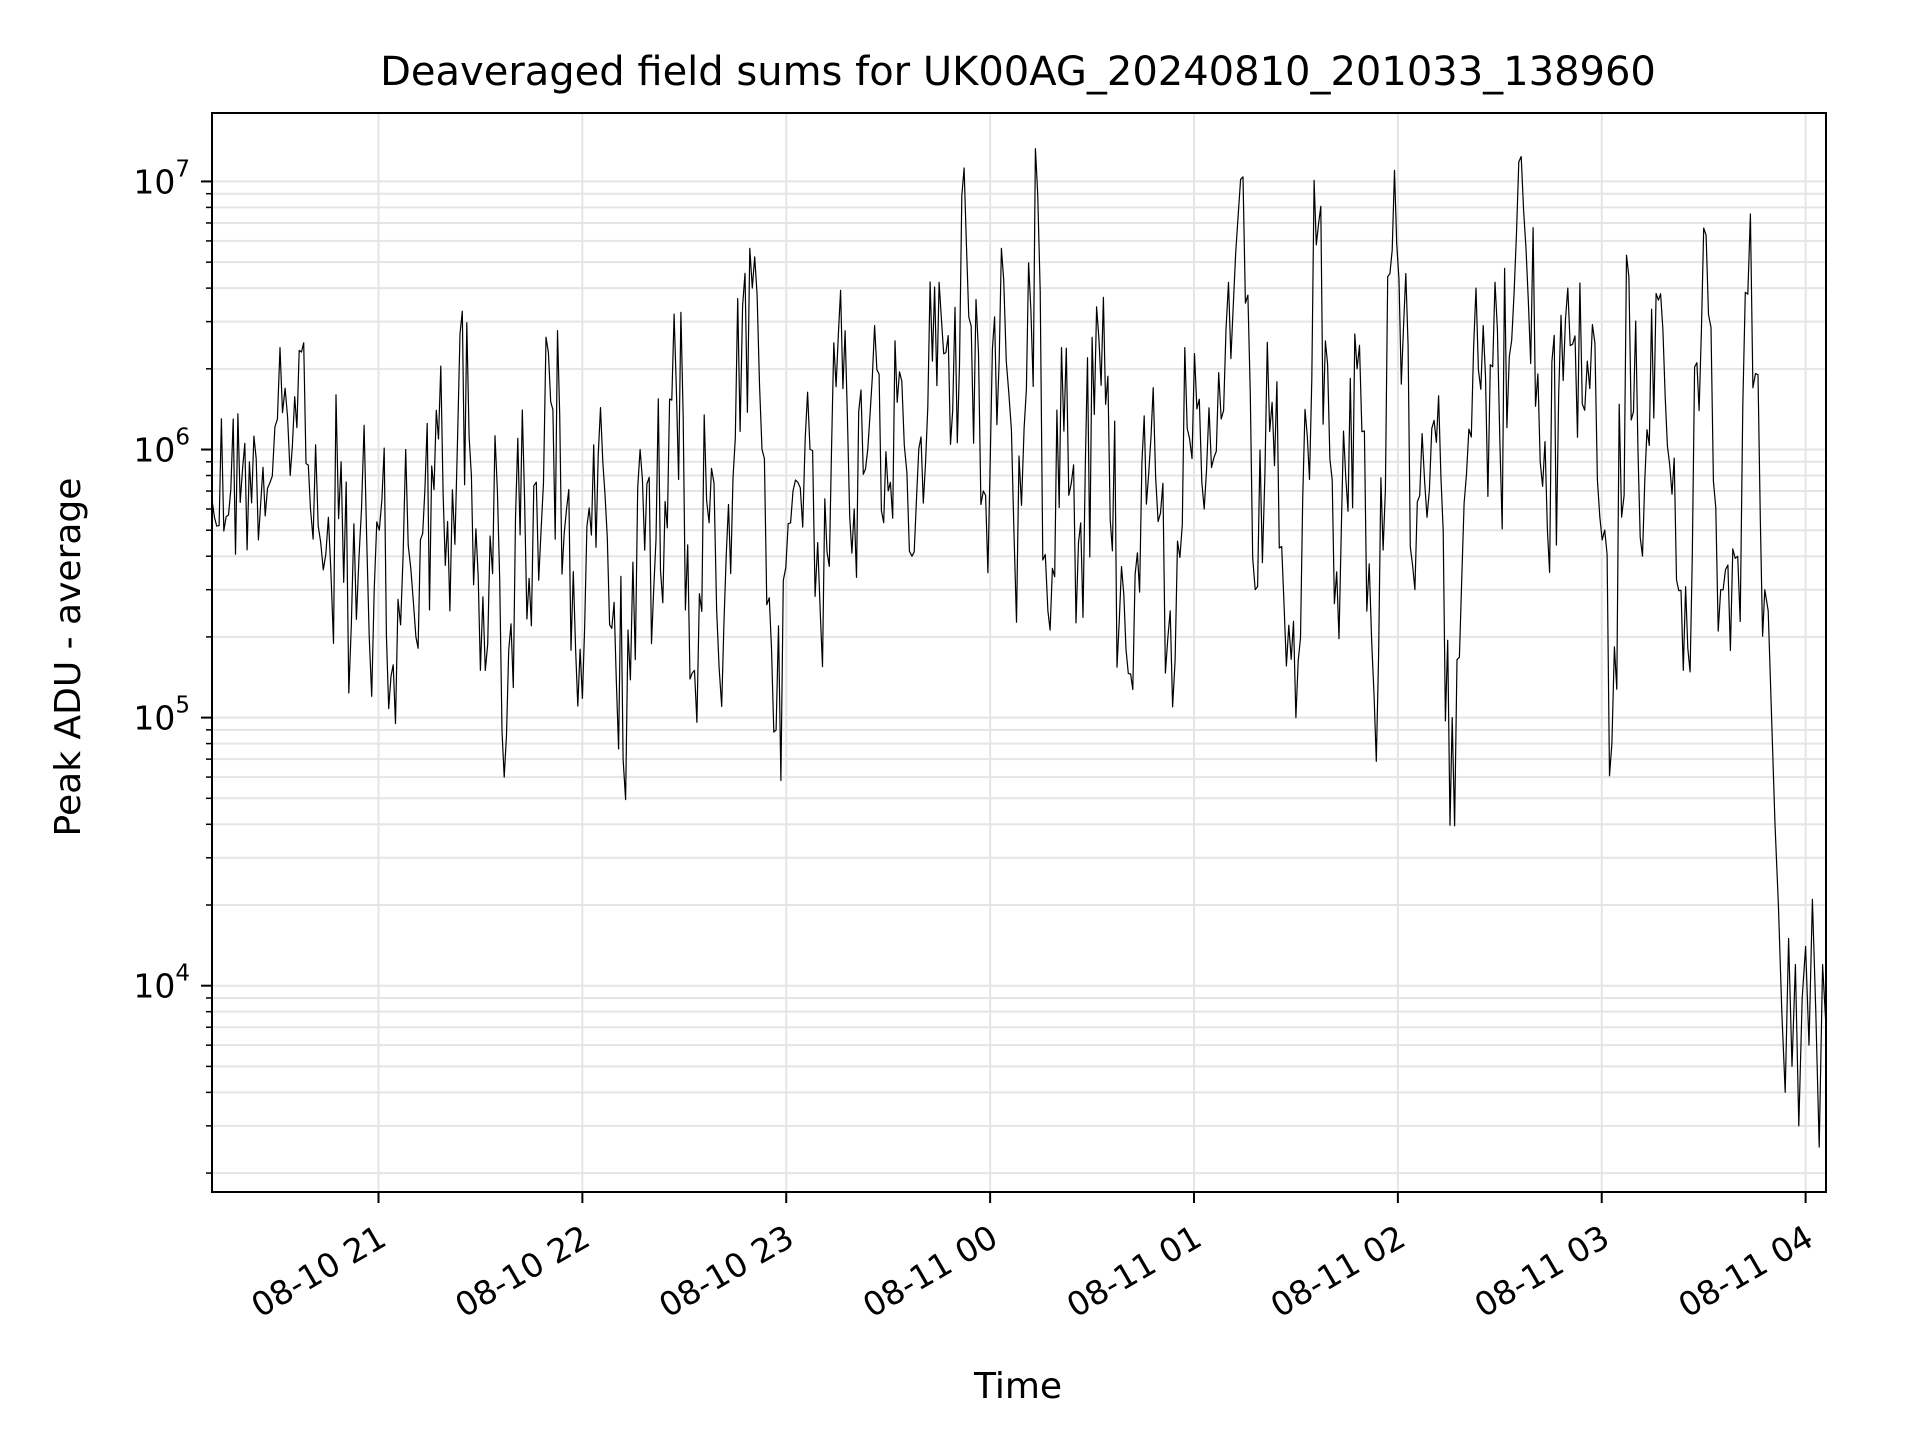  Describe the element at coordinates (1017, 1386) in the screenshot. I see `x-axis-label: Time` at that location.